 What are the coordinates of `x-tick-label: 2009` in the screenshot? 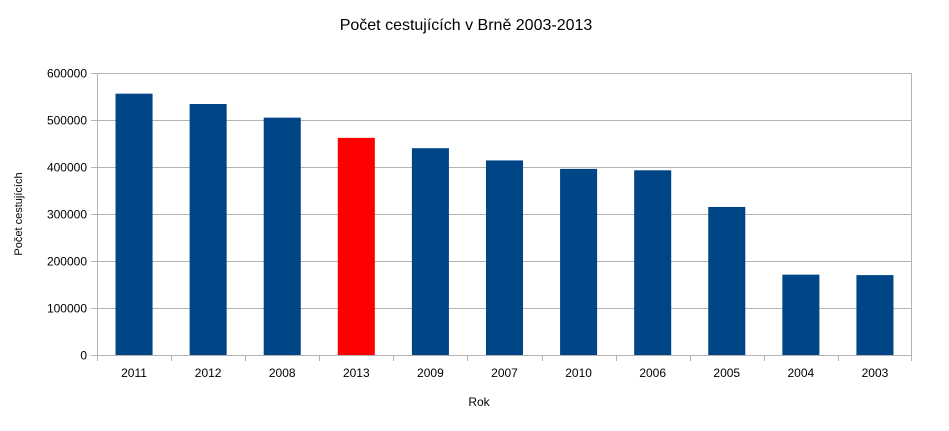 It's located at (430, 373).